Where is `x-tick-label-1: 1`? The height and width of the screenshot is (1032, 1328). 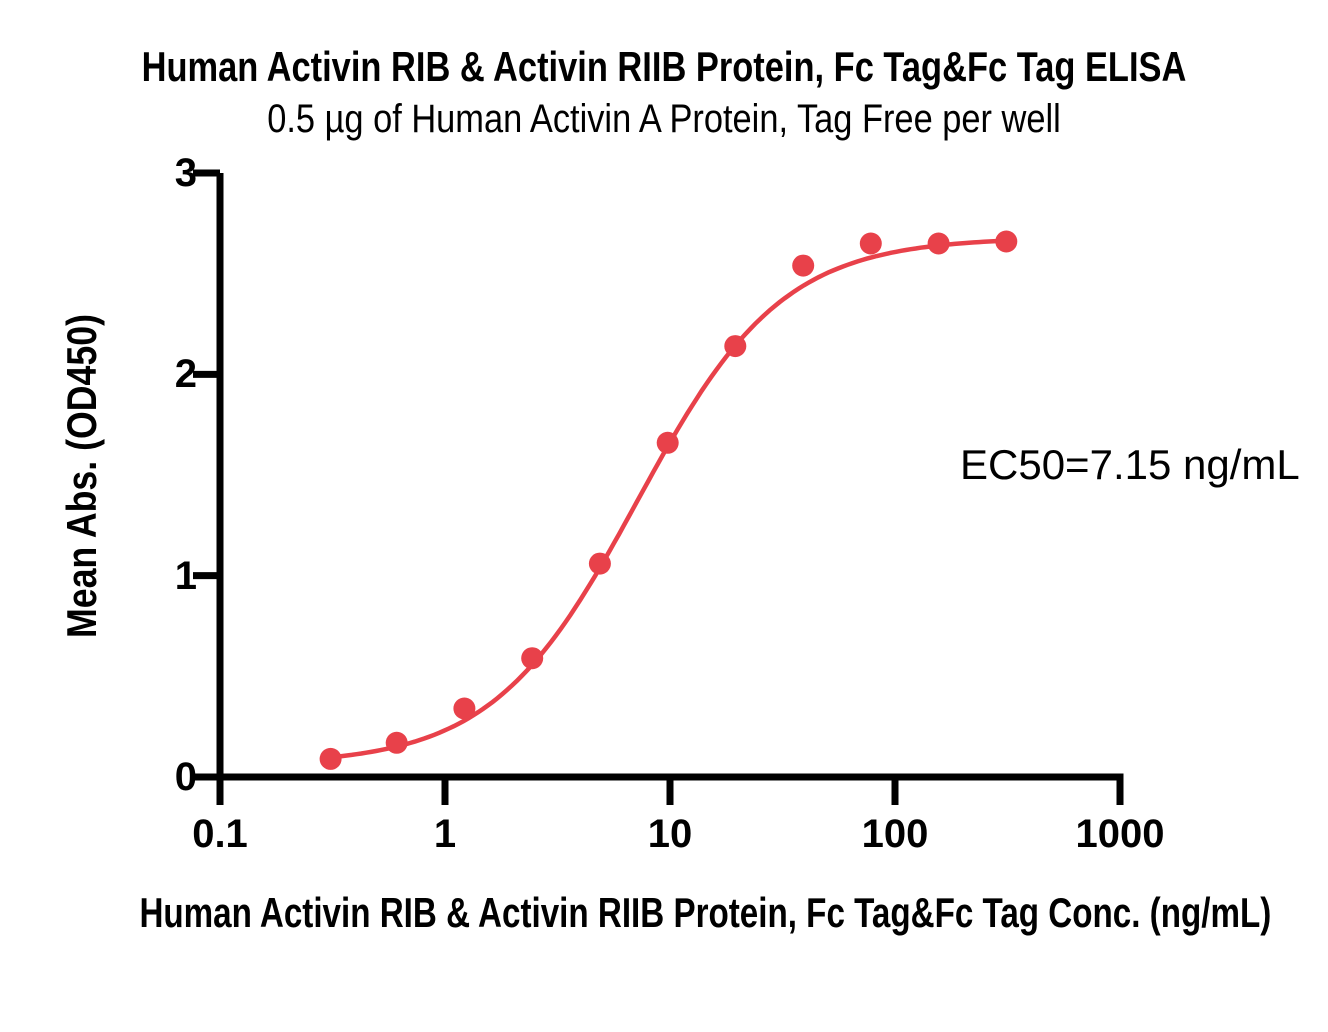
x-tick-label-1: 1 is located at coordinates (445, 834).